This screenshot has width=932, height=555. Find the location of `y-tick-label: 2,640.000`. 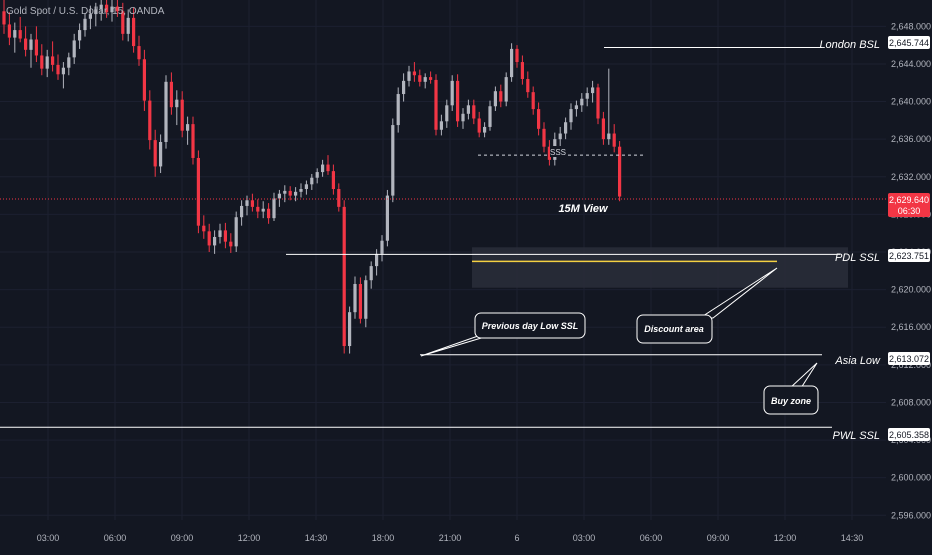

y-tick-label: 2,640.000 is located at coordinates (911, 102).